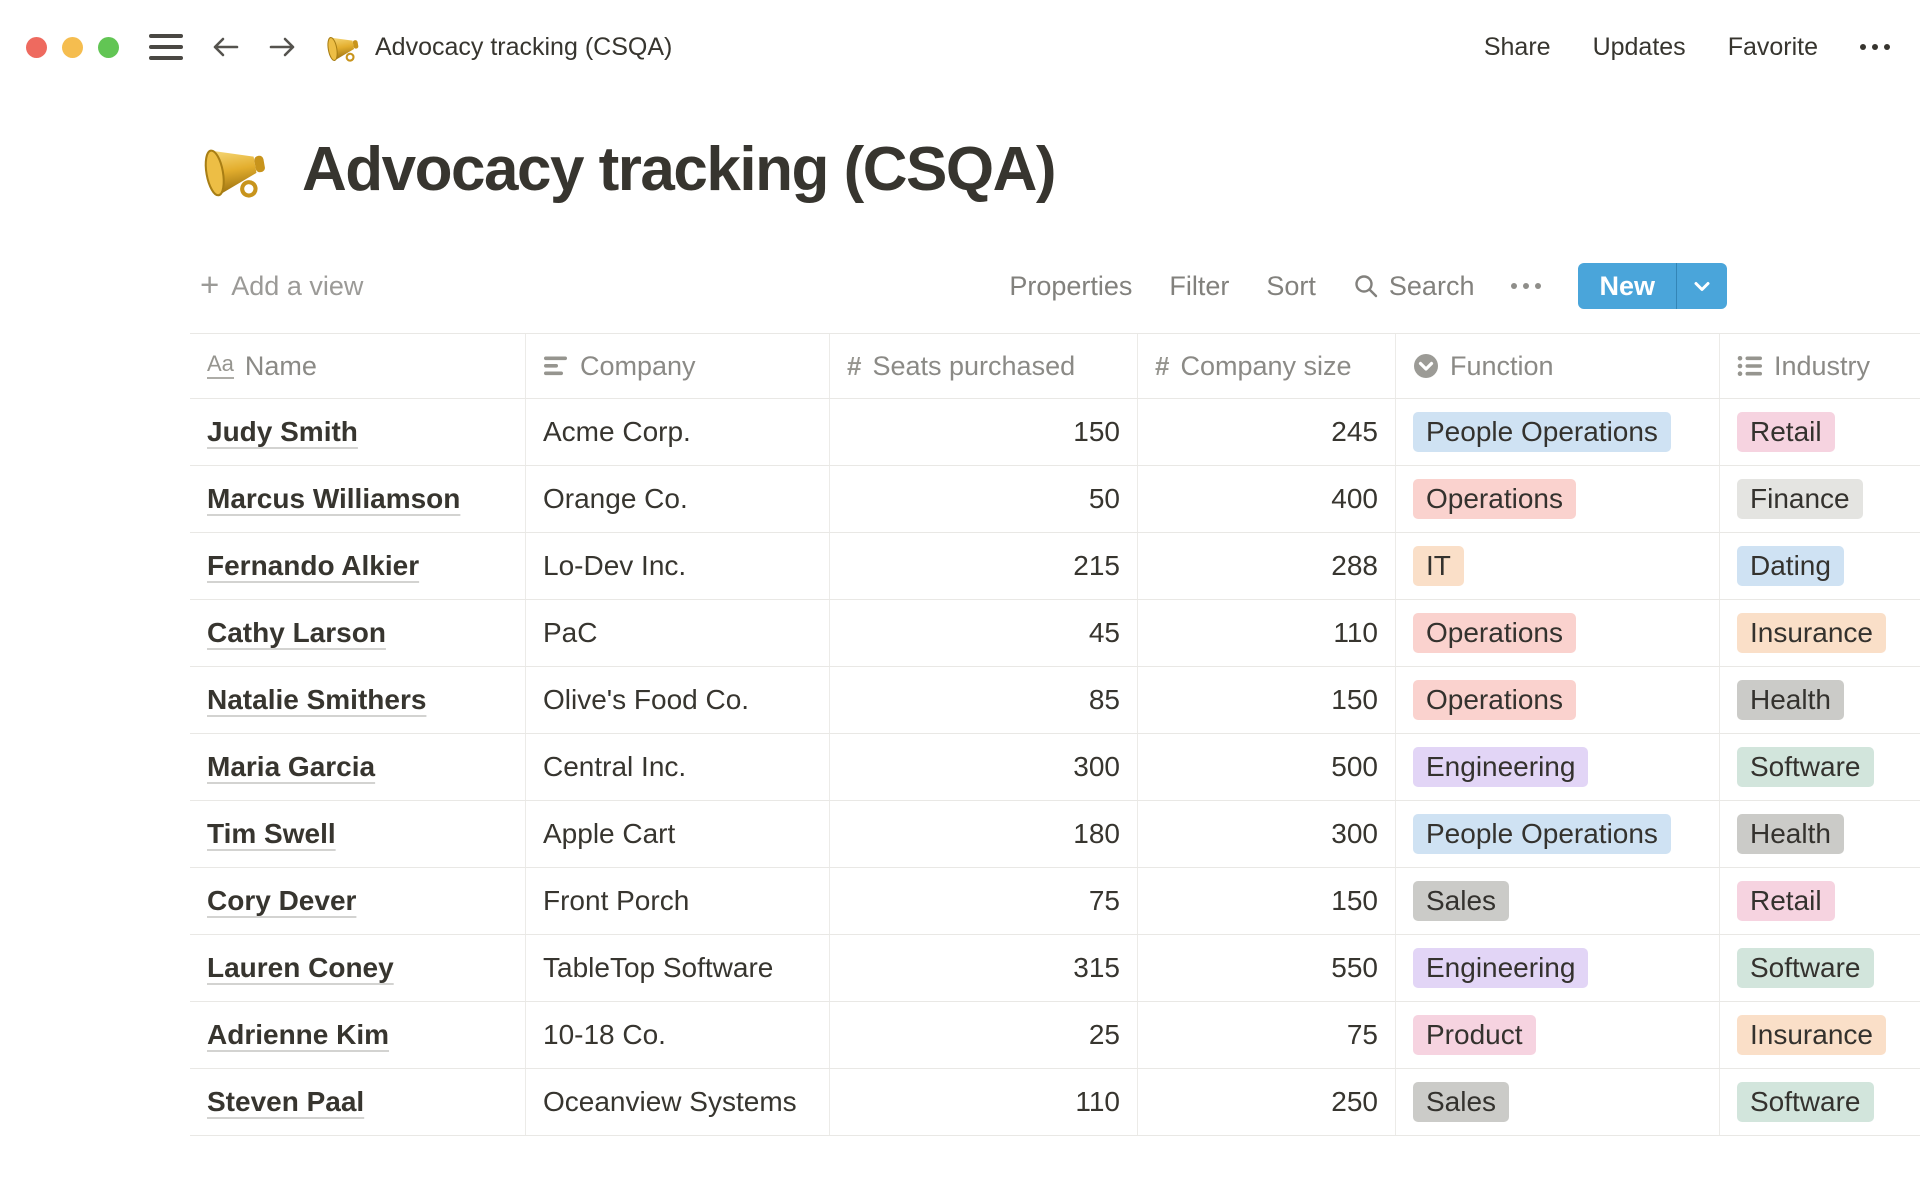  What do you see at coordinates (678, 566) in the screenshot?
I see `cell-company: Lo-Dev Inc.` at bounding box center [678, 566].